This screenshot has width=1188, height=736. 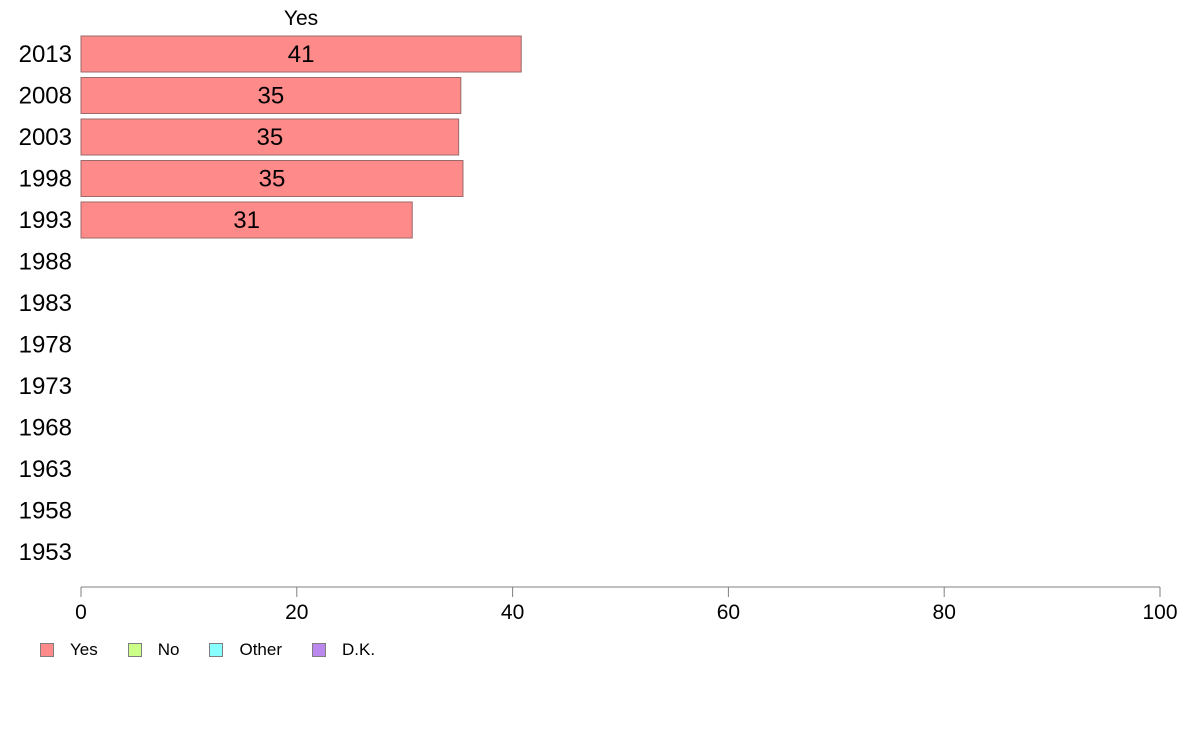 I want to click on legend-label-dk: D.K., so click(x=359, y=649).